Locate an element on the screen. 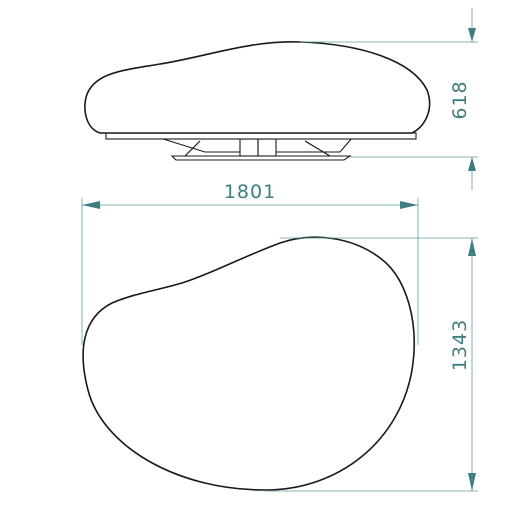 The image size is (530, 530). dim-text-height: 618 is located at coordinates (460, 99).